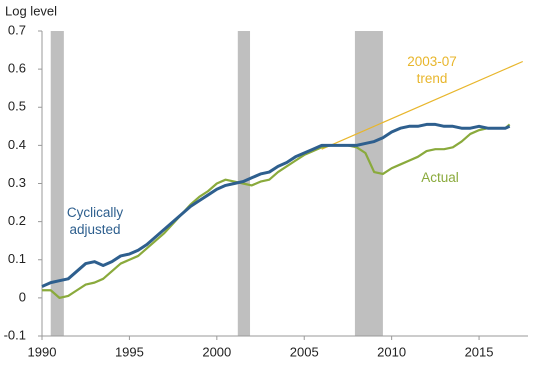 The height and width of the screenshot is (365, 550). I want to click on y-tick-label: 0.2, so click(17, 220).